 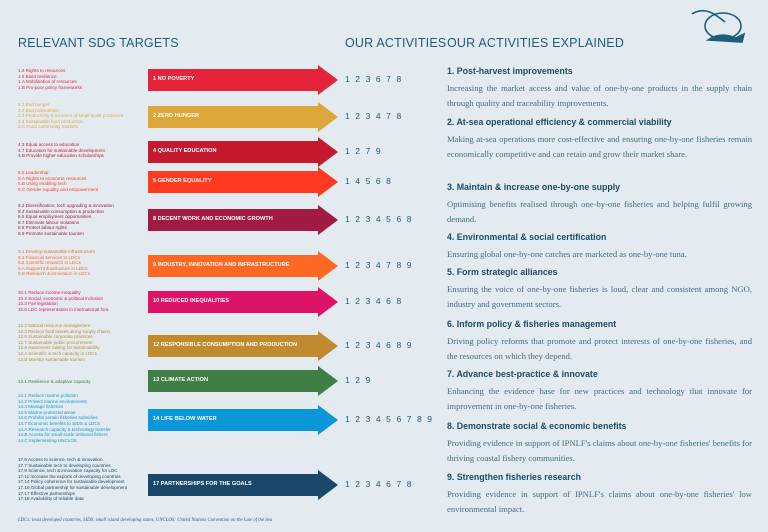 I want to click on target: 13.1 Resilience & adaptive capacity, so click(x=54, y=381).